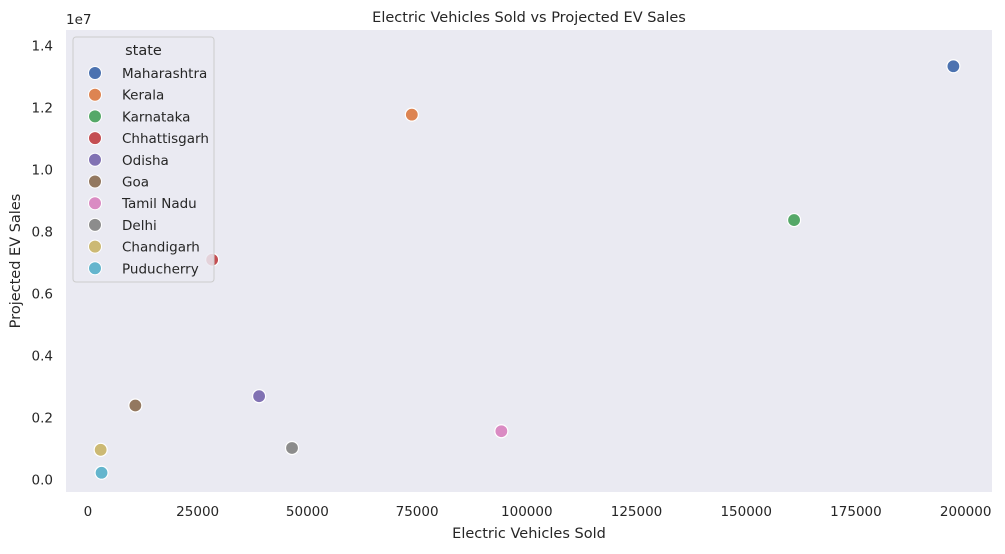 The image size is (1005, 554). I want to click on legend-label: Goa, so click(135, 183).